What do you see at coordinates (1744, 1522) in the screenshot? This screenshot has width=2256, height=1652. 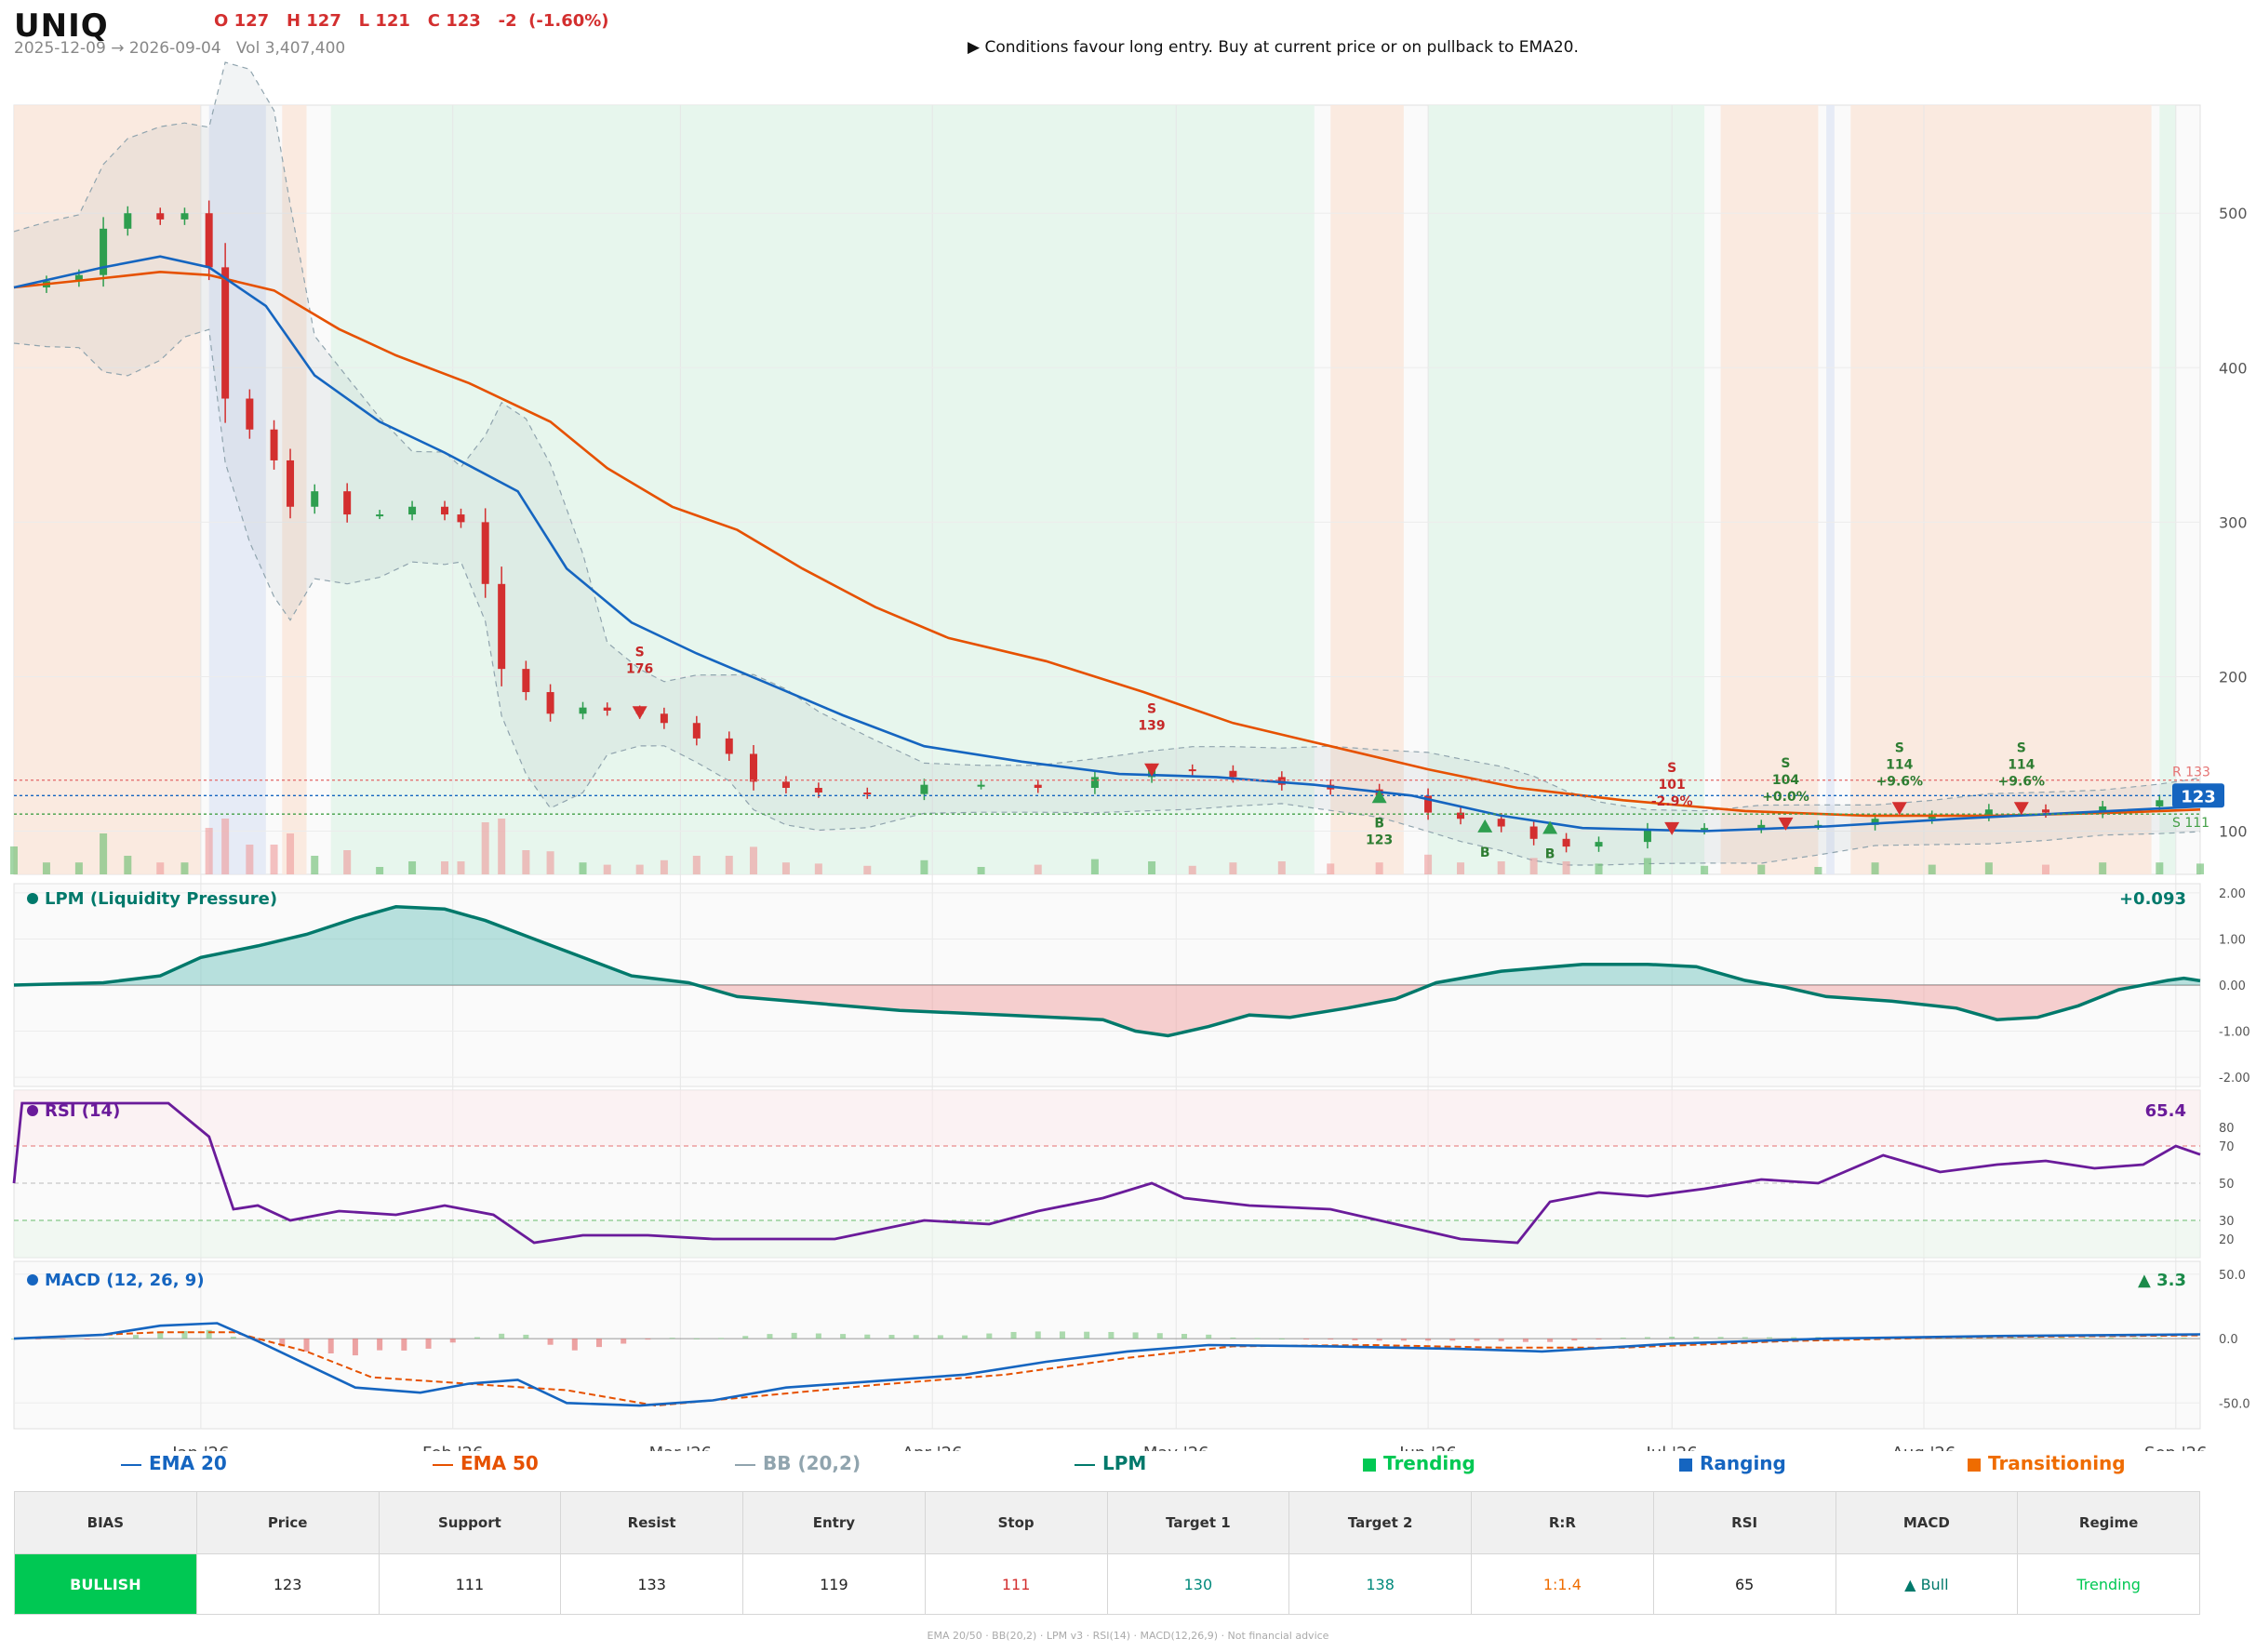 I see `table-header-rsi: RSI` at bounding box center [1744, 1522].